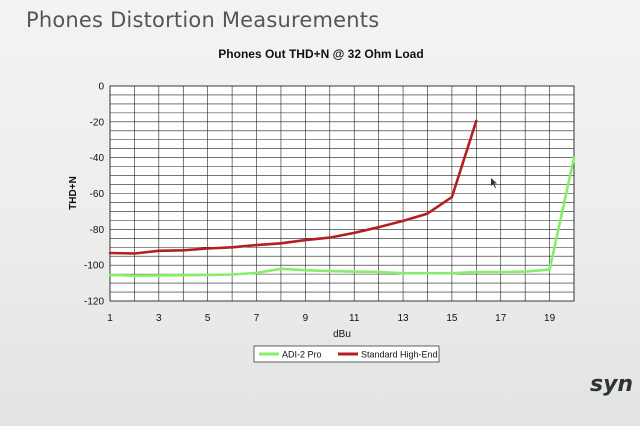  Describe the element at coordinates (550, 318) in the screenshot. I see `x-tick-label: 19` at that location.